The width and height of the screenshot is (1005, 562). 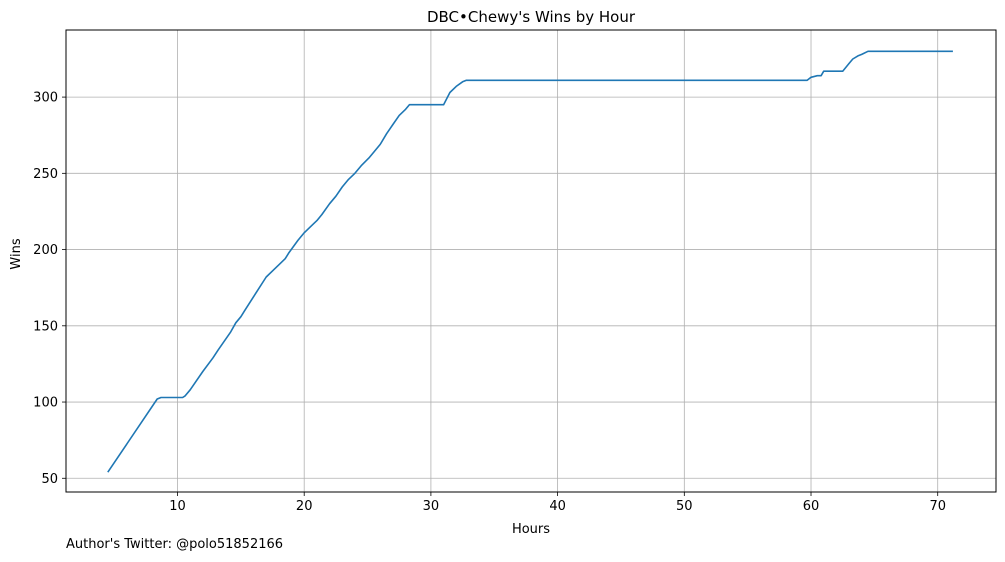 I want to click on y-axis-label: Wins, so click(x=16, y=253).